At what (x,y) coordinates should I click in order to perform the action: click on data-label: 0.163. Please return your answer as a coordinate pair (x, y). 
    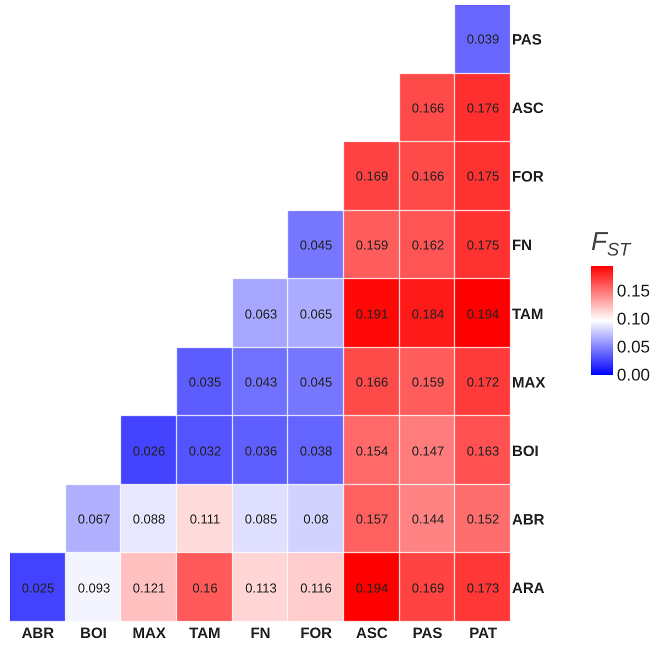
    Looking at the image, I should click on (483, 451).